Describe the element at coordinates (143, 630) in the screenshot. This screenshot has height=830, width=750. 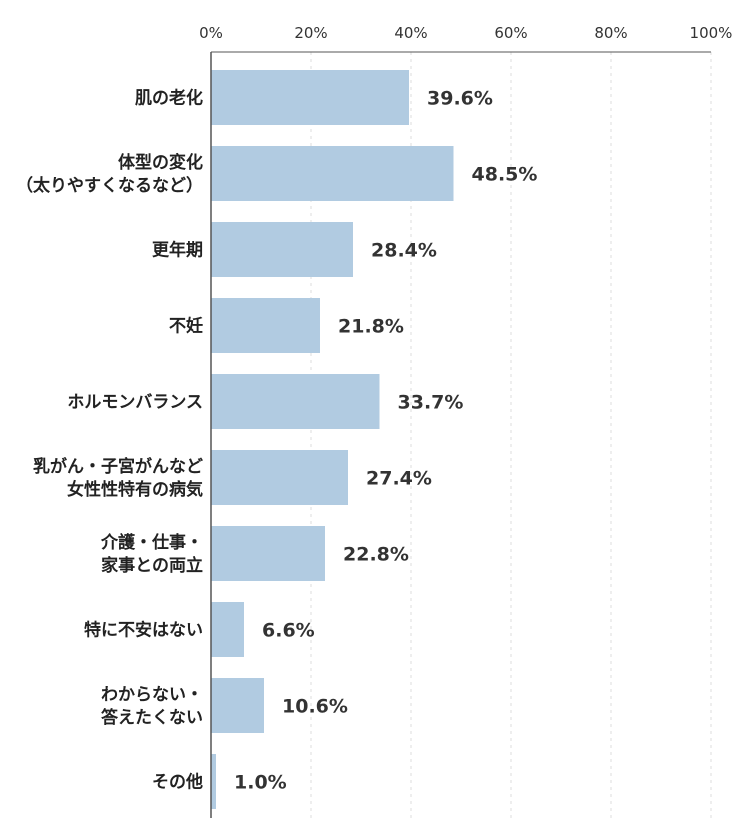
I see `category-label: 特に不安はない` at that location.